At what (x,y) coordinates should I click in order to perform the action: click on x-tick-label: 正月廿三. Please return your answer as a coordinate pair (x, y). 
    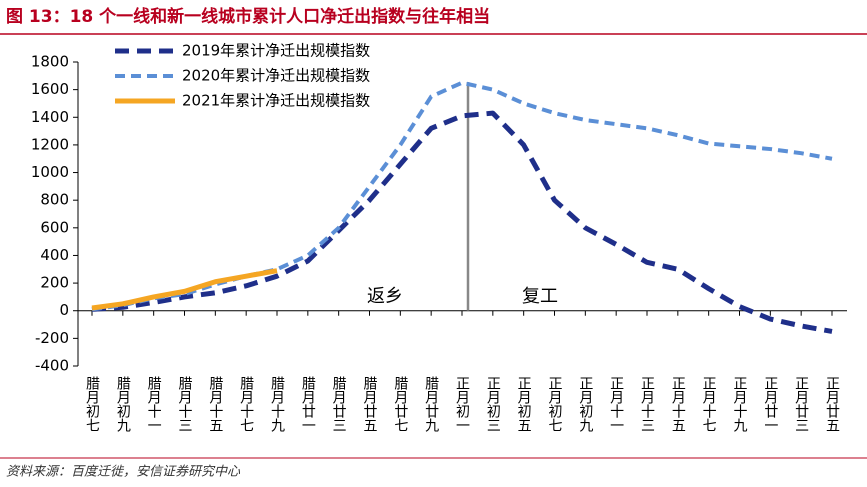
    Looking at the image, I should click on (801, 404).